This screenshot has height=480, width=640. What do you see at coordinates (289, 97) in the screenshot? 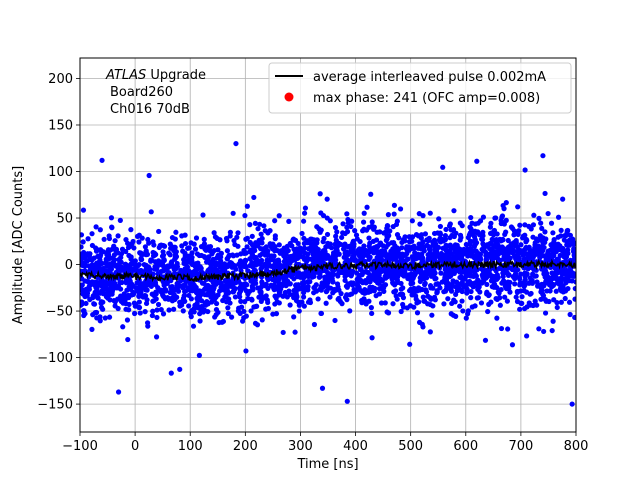
I see `legend-point-swatch` at bounding box center [289, 97].